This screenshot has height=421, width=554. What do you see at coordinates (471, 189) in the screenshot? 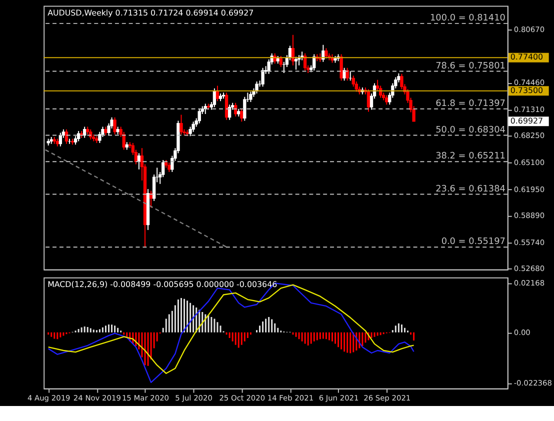
I see `ref-line-label: 23.6 = 0.61384` at bounding box center [471, 189].